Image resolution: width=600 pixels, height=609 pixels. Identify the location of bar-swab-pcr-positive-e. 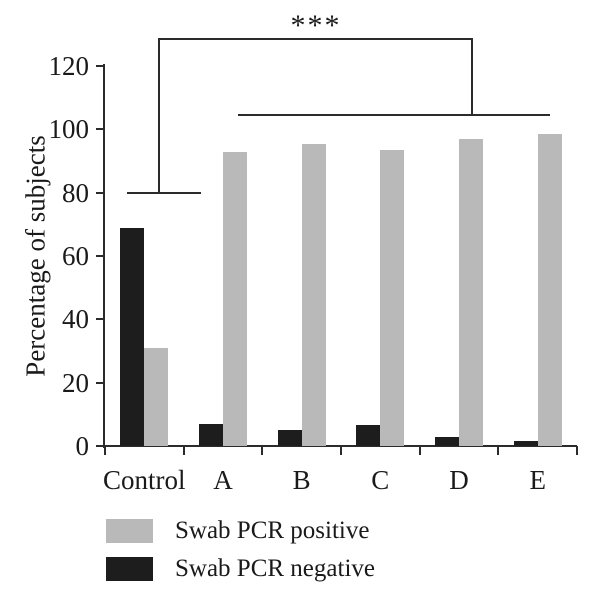
(549, 290).